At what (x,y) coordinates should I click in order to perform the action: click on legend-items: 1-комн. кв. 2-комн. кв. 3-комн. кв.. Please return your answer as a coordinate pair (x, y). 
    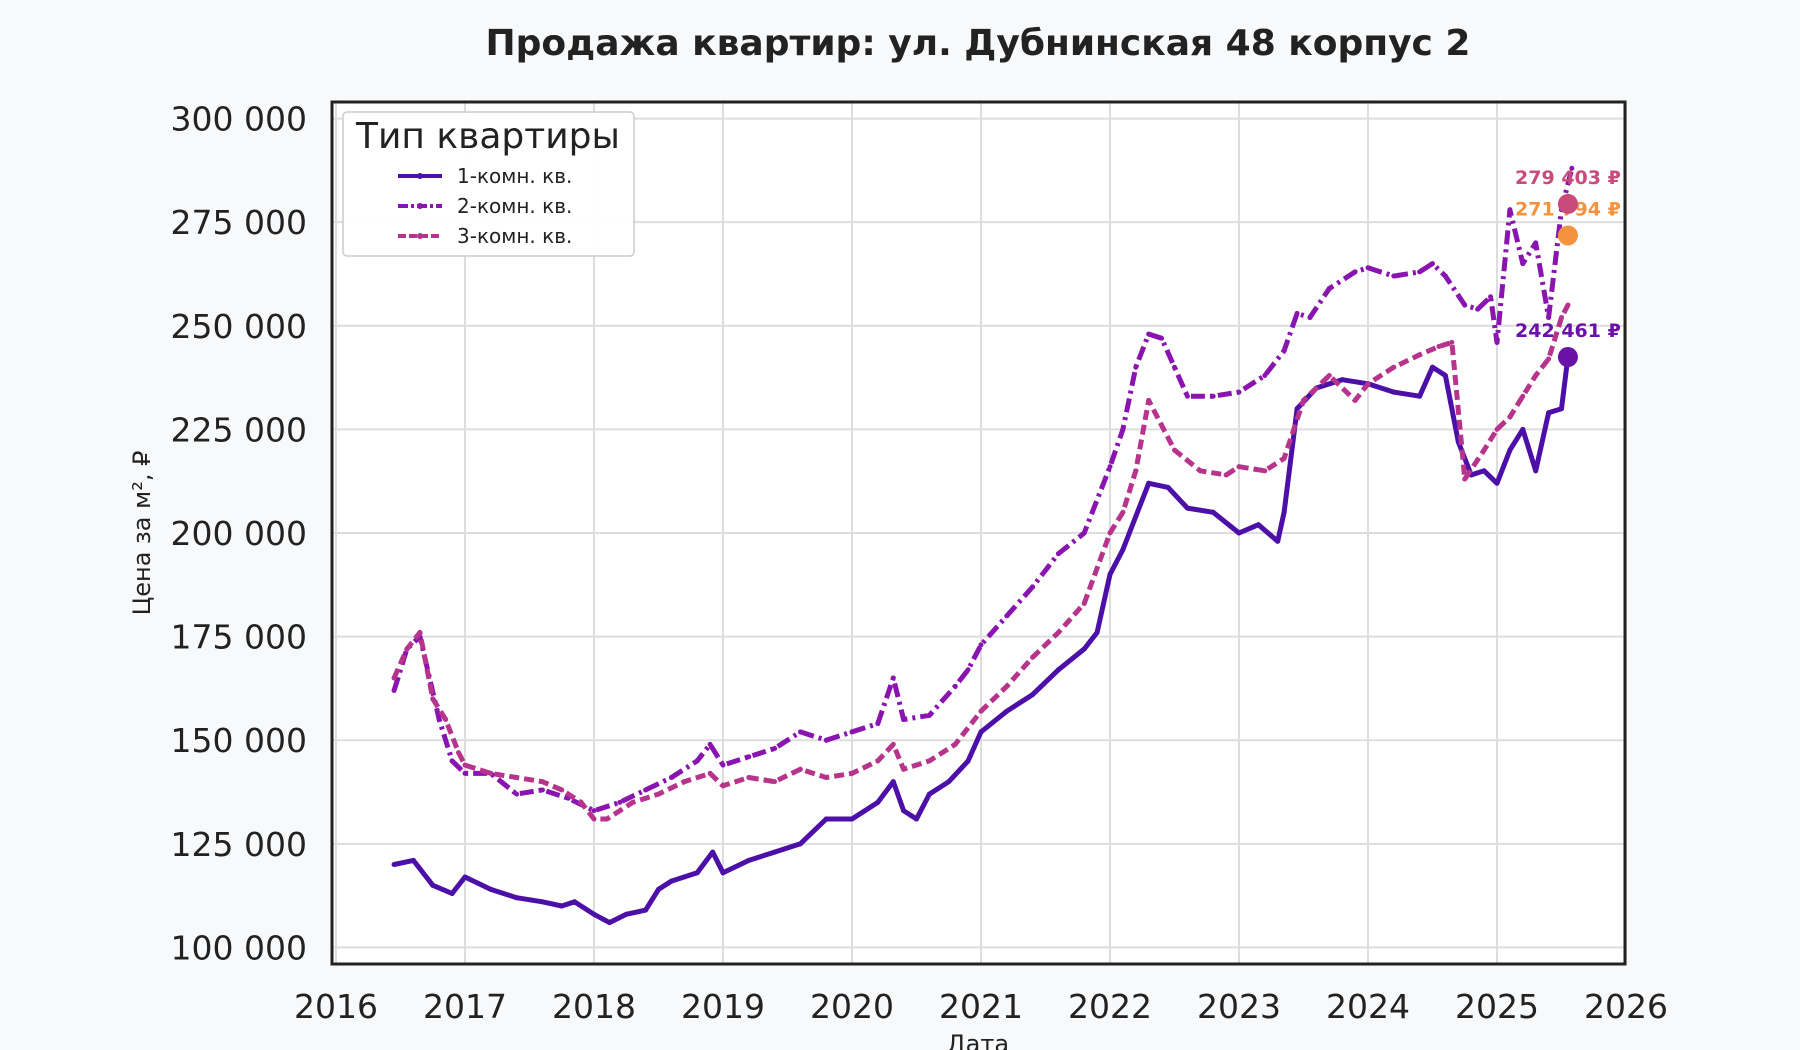
    Looking at the image, I should click on (485, 206).